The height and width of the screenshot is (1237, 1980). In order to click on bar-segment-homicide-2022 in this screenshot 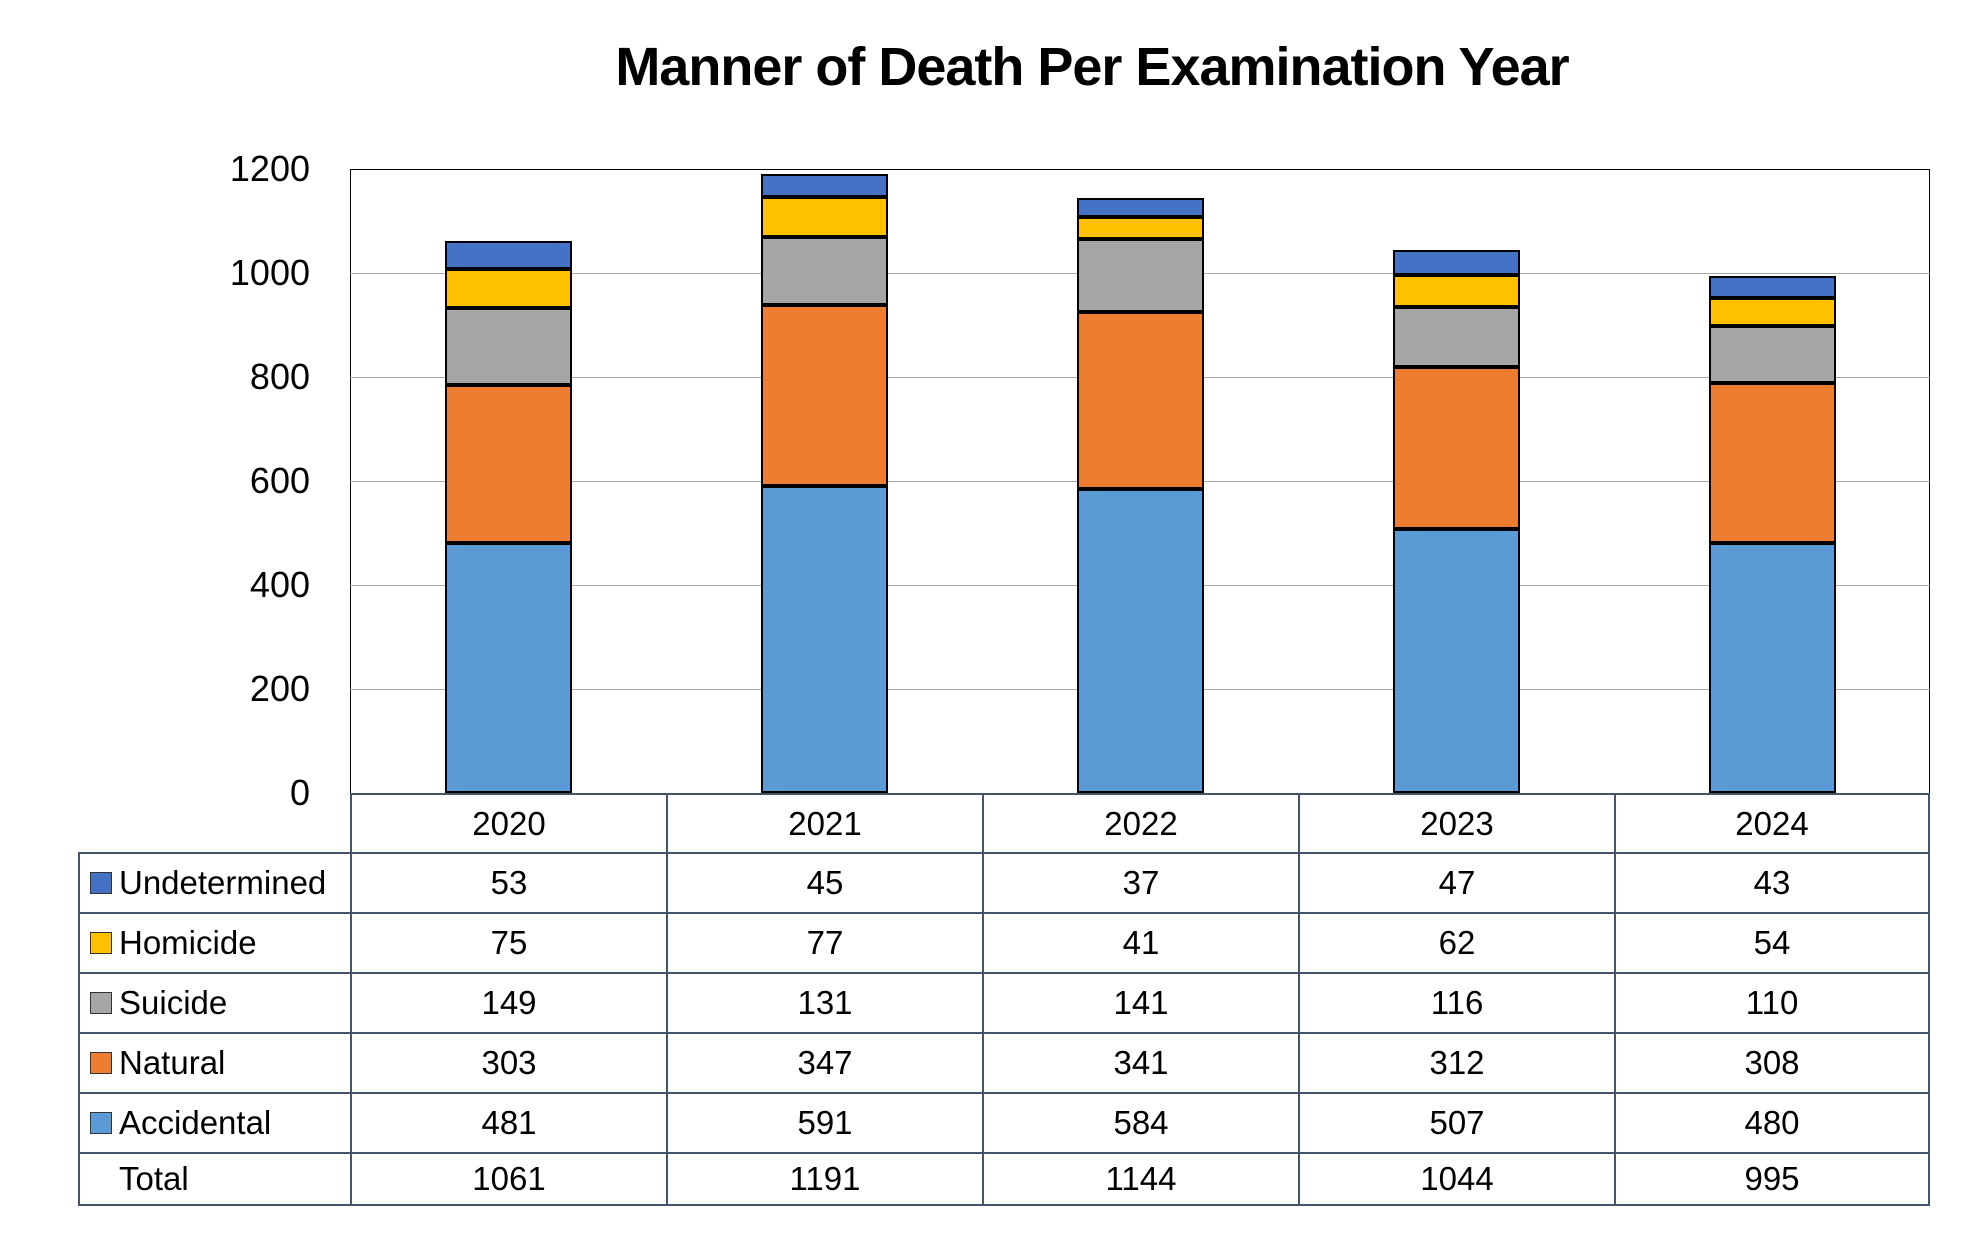, I will do `click(1140, 228)`.